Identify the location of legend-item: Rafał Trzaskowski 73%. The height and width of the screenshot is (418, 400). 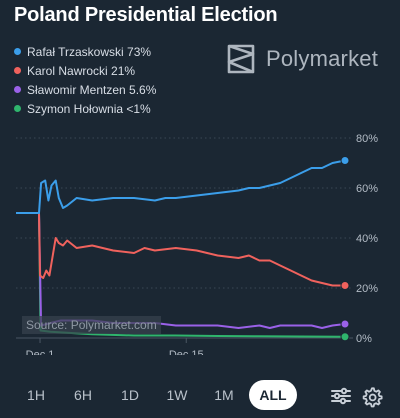
(85, 51).